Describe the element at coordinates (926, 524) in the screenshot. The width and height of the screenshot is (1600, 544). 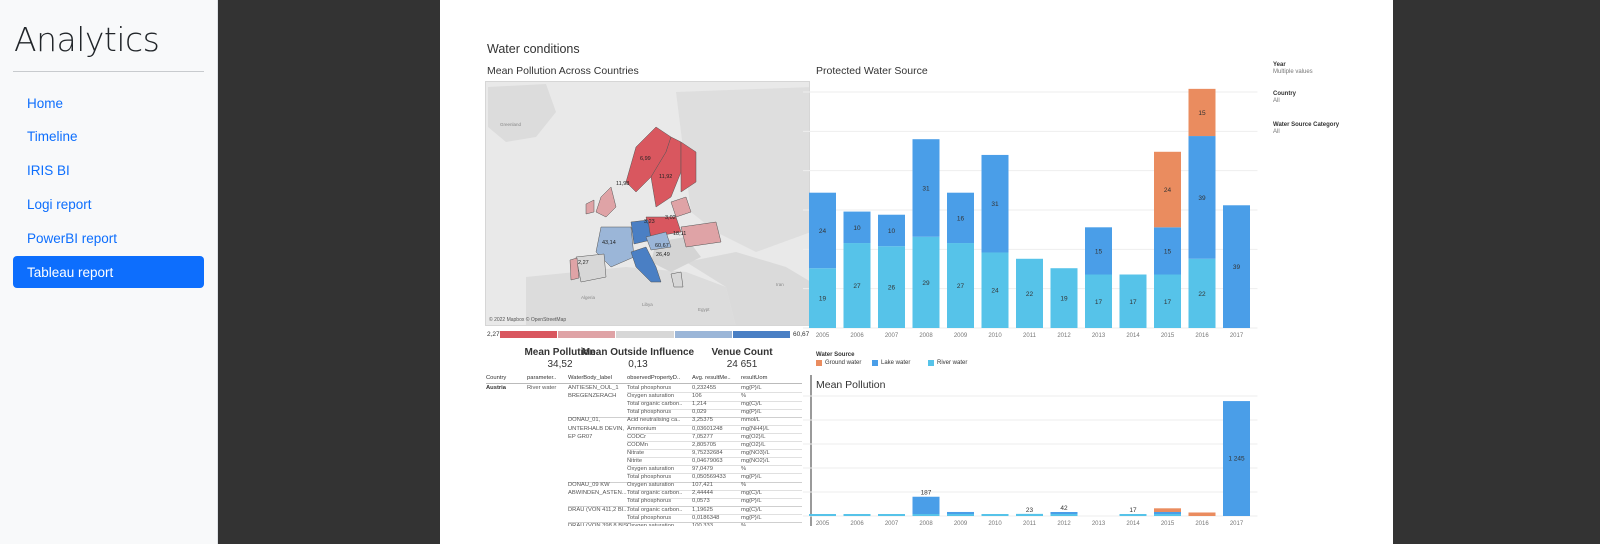
I see `x-tick-label: 2008` at that location.